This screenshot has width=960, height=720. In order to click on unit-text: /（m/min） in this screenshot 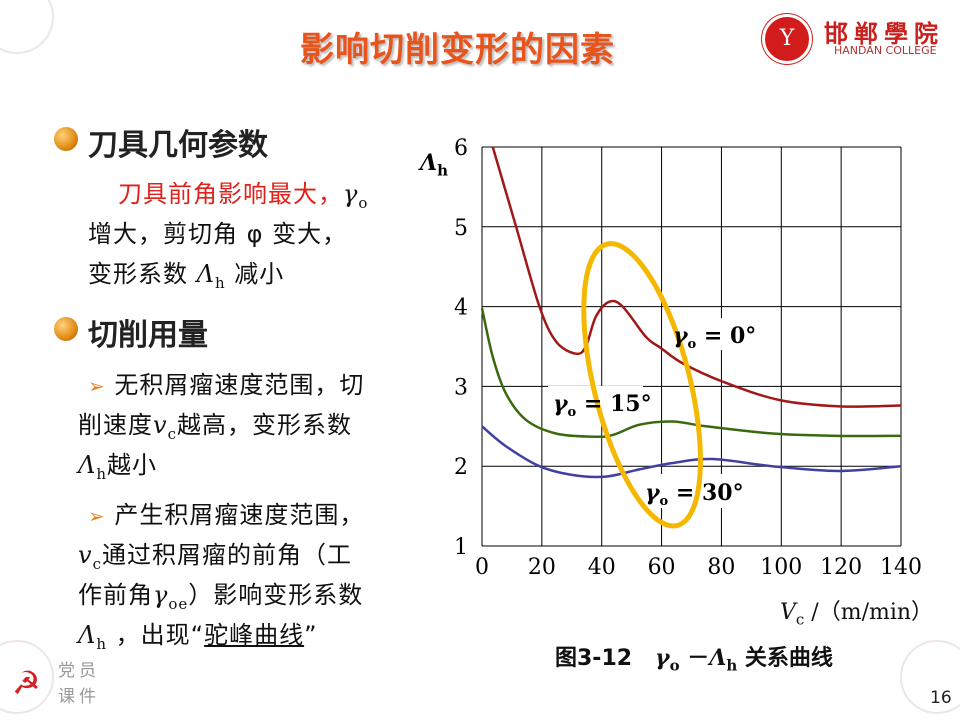, I will do `click(869, 612)`.